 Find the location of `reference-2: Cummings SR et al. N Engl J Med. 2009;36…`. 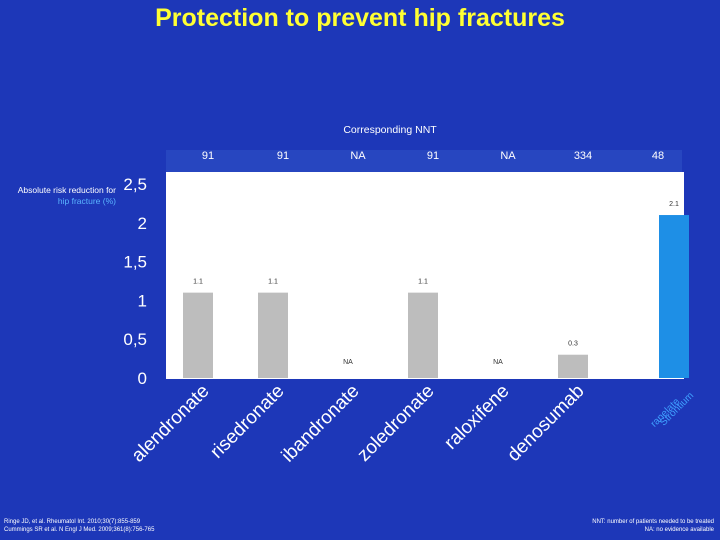

reference-2: Cummings SR et al. N Engl J Med. 2009;36… is located at coordinates (79, 530).